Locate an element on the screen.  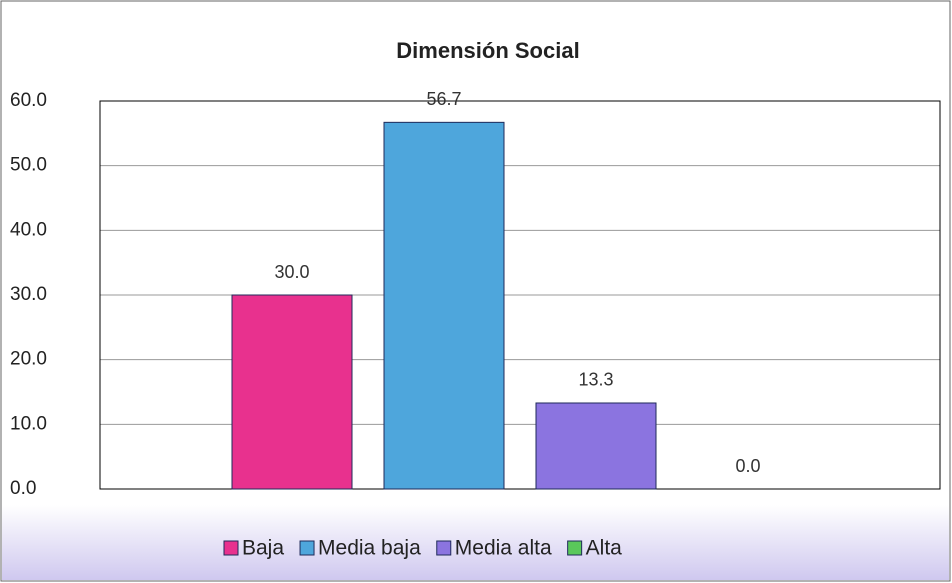
legend-label: Alta is located at coordinates (604, 548).